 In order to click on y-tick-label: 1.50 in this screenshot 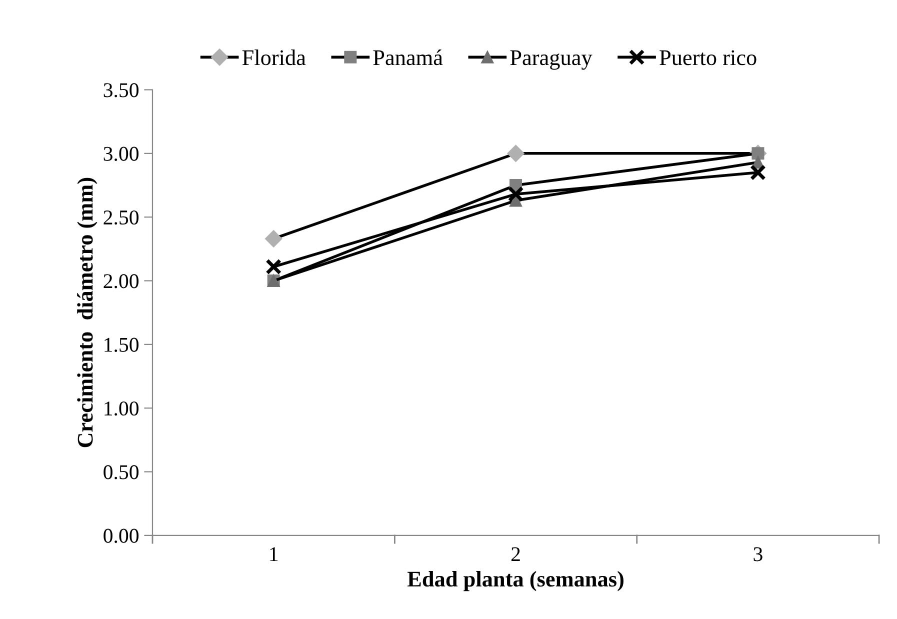, I will do `click(121, 345)`.